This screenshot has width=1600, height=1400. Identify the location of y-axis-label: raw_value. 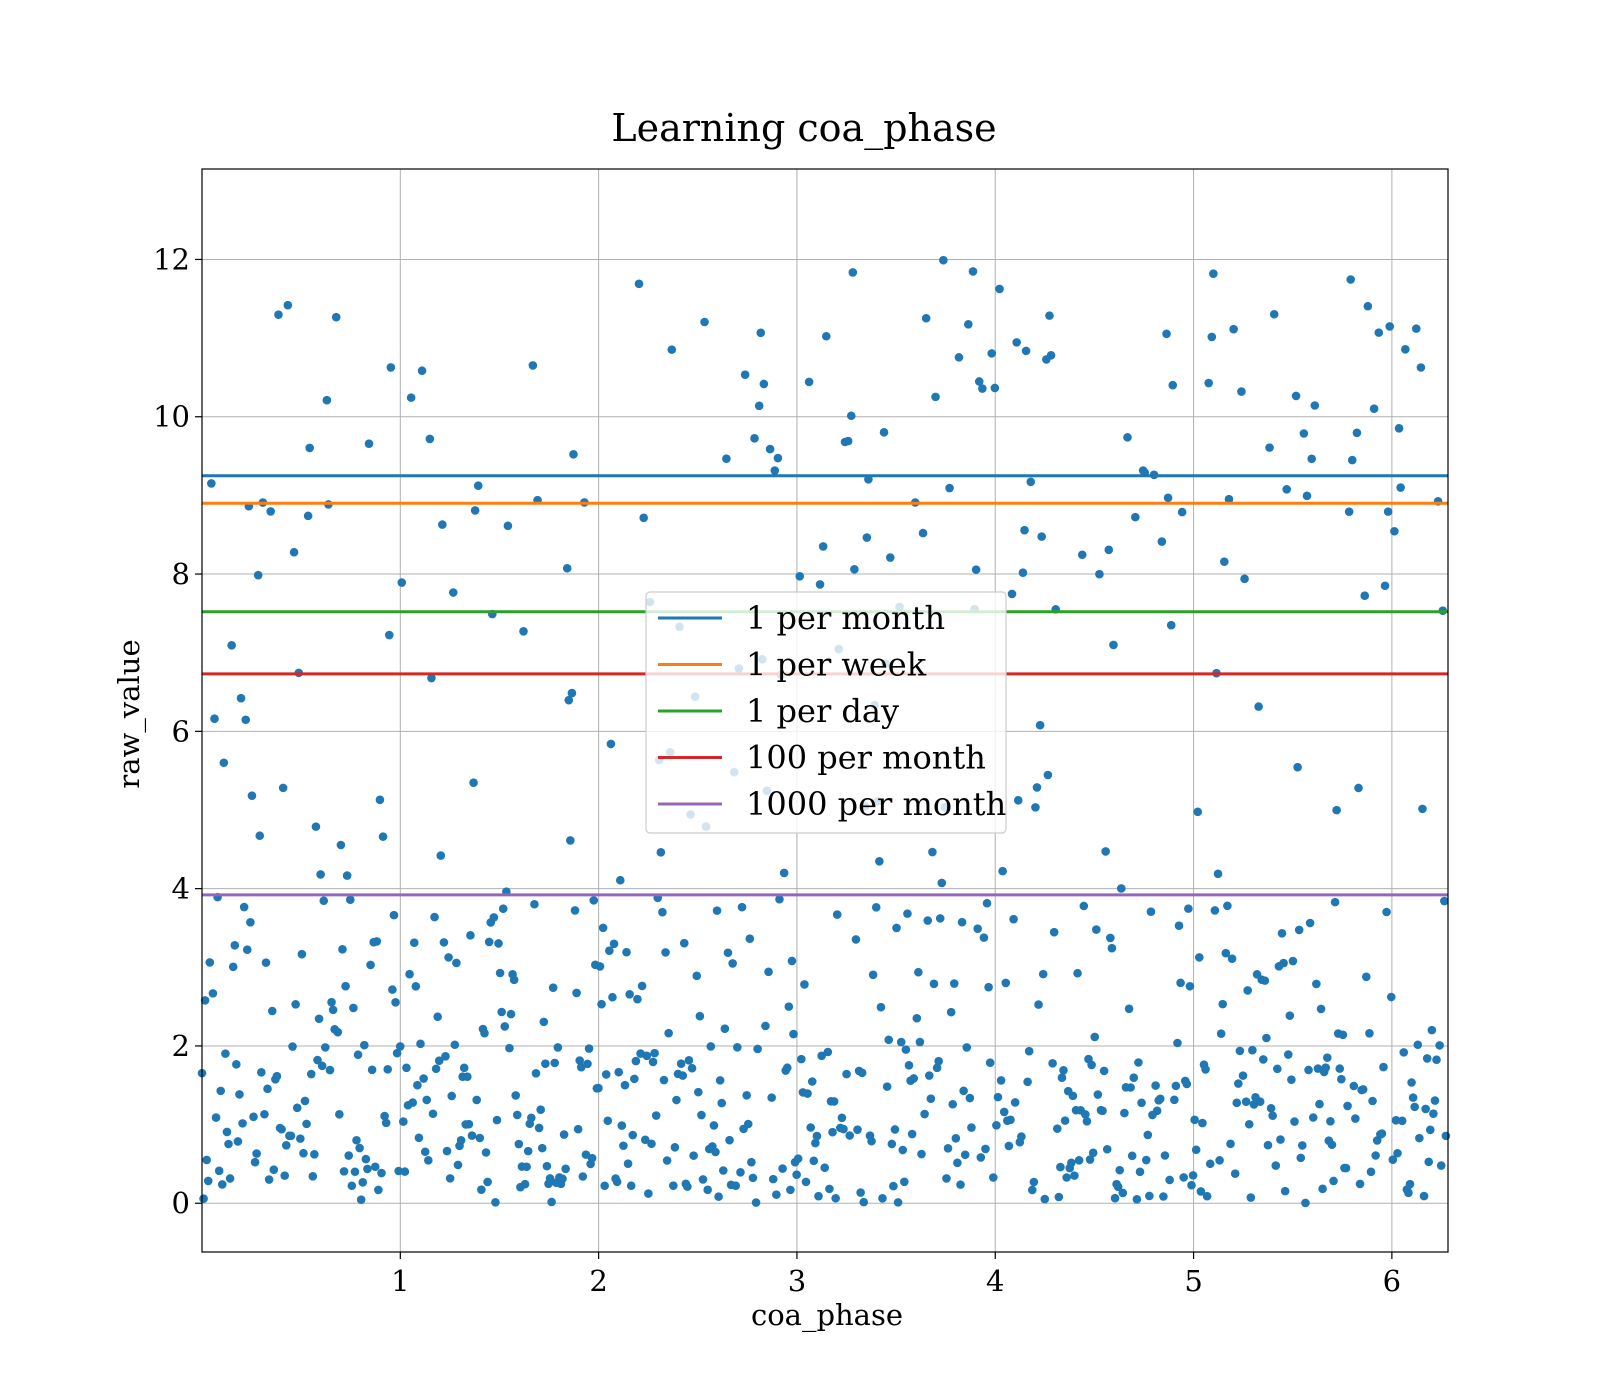
(129, 713).